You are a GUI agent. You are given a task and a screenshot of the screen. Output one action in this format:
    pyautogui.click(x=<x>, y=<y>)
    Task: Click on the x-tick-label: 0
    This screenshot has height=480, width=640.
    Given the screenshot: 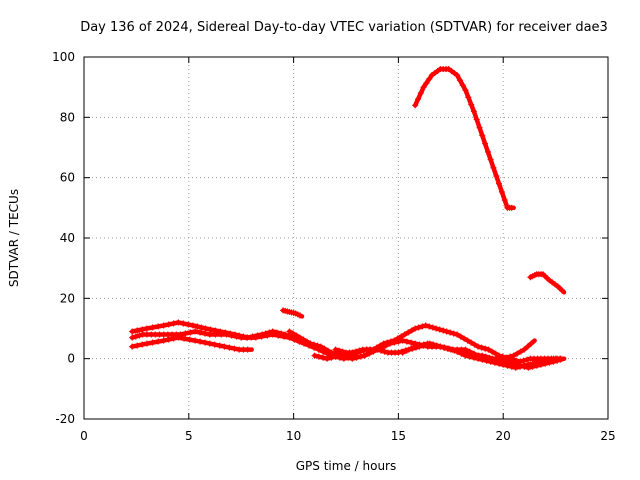 What is the action you would take?
    pyautogui.click(x=84, y=436)
    